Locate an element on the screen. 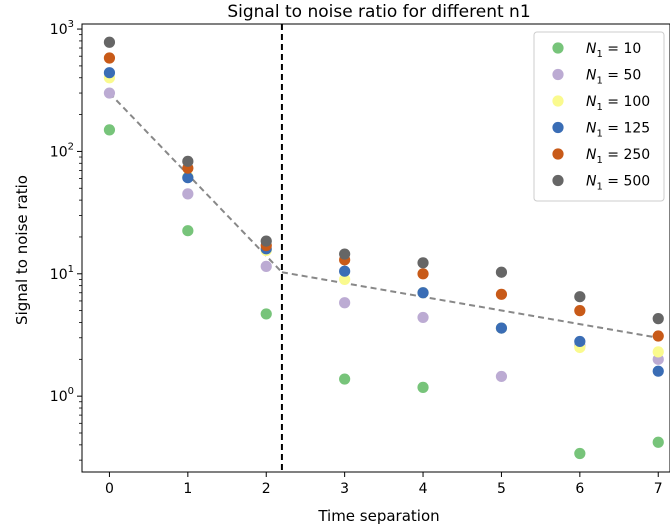 This screenshot has width=670, height=531. y-tick-label: 10² is located at coordinates (62, 150).